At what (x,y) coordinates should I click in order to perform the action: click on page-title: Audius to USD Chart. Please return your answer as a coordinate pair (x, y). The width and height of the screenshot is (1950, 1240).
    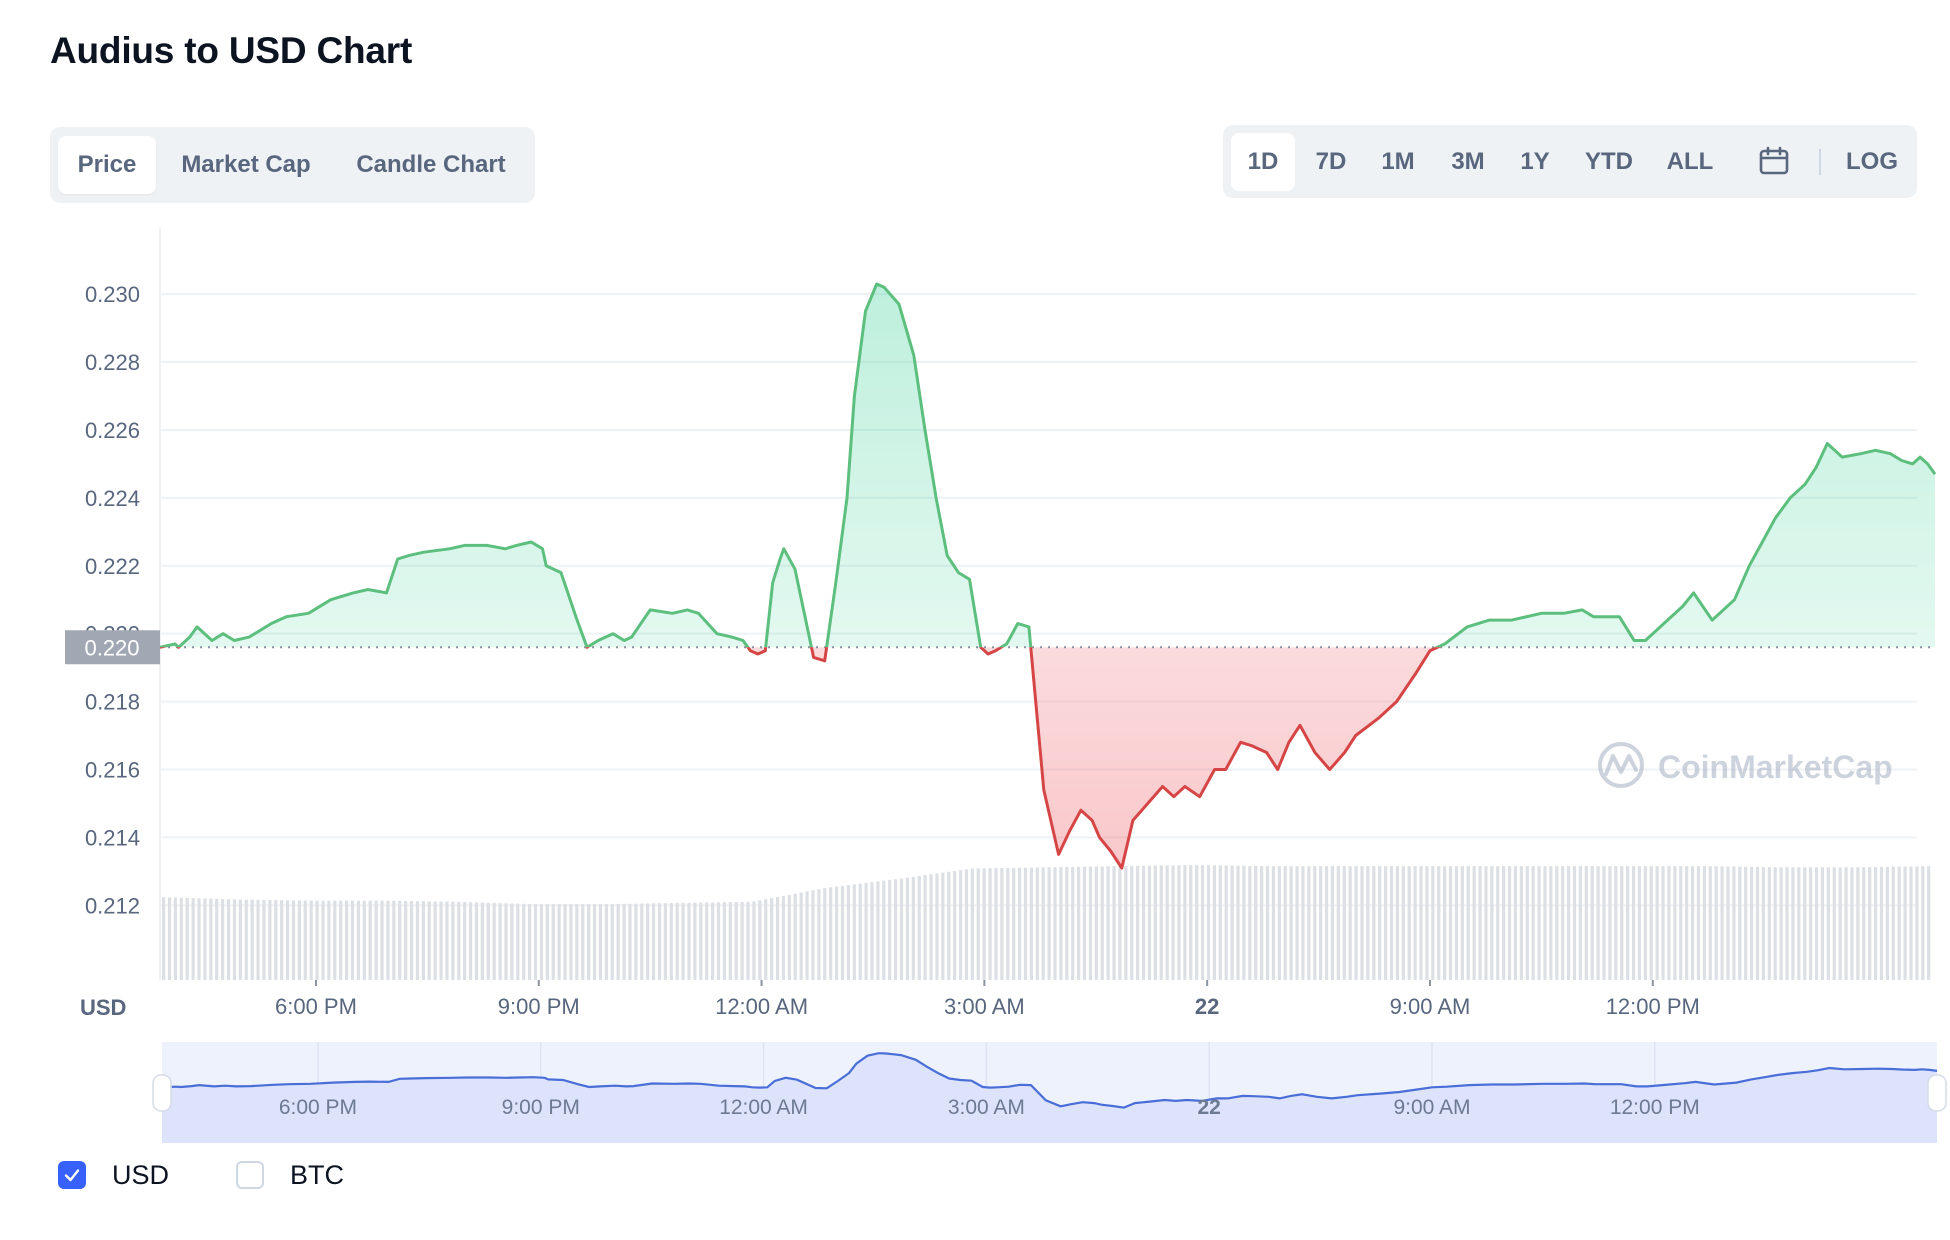
    Looking at the image, I should click on (231, 50).